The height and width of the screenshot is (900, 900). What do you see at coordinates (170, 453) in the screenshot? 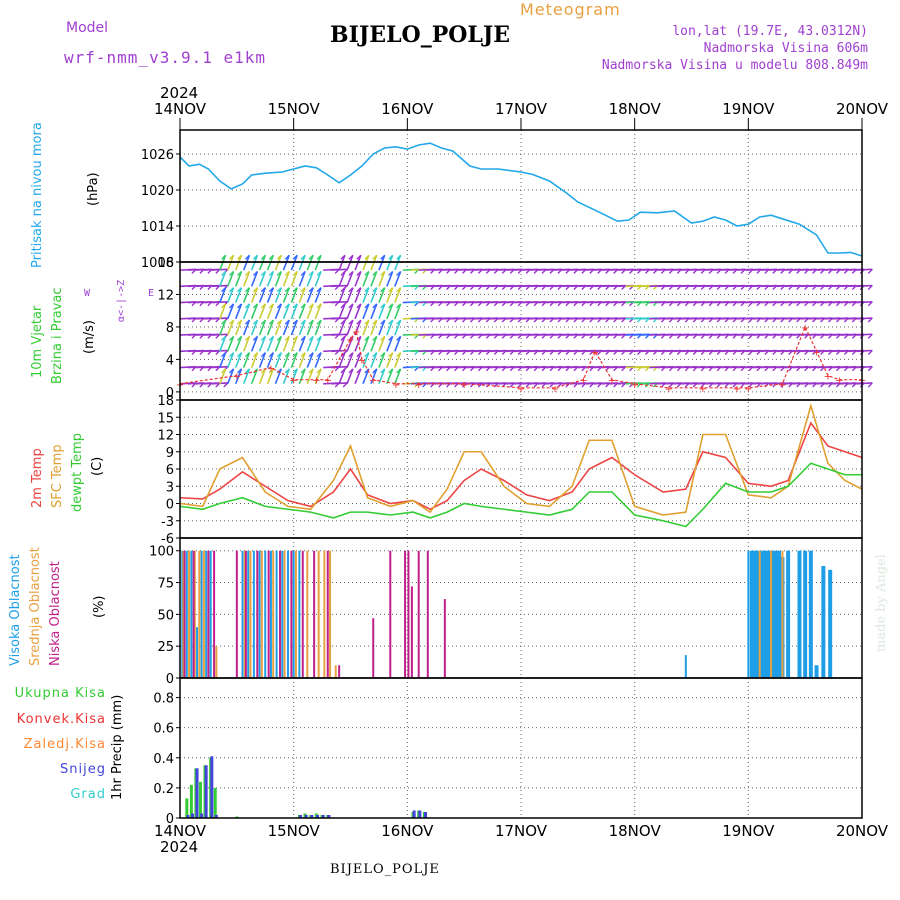
I see `temp-tick-label: 9` at bounding box center [170, 453].